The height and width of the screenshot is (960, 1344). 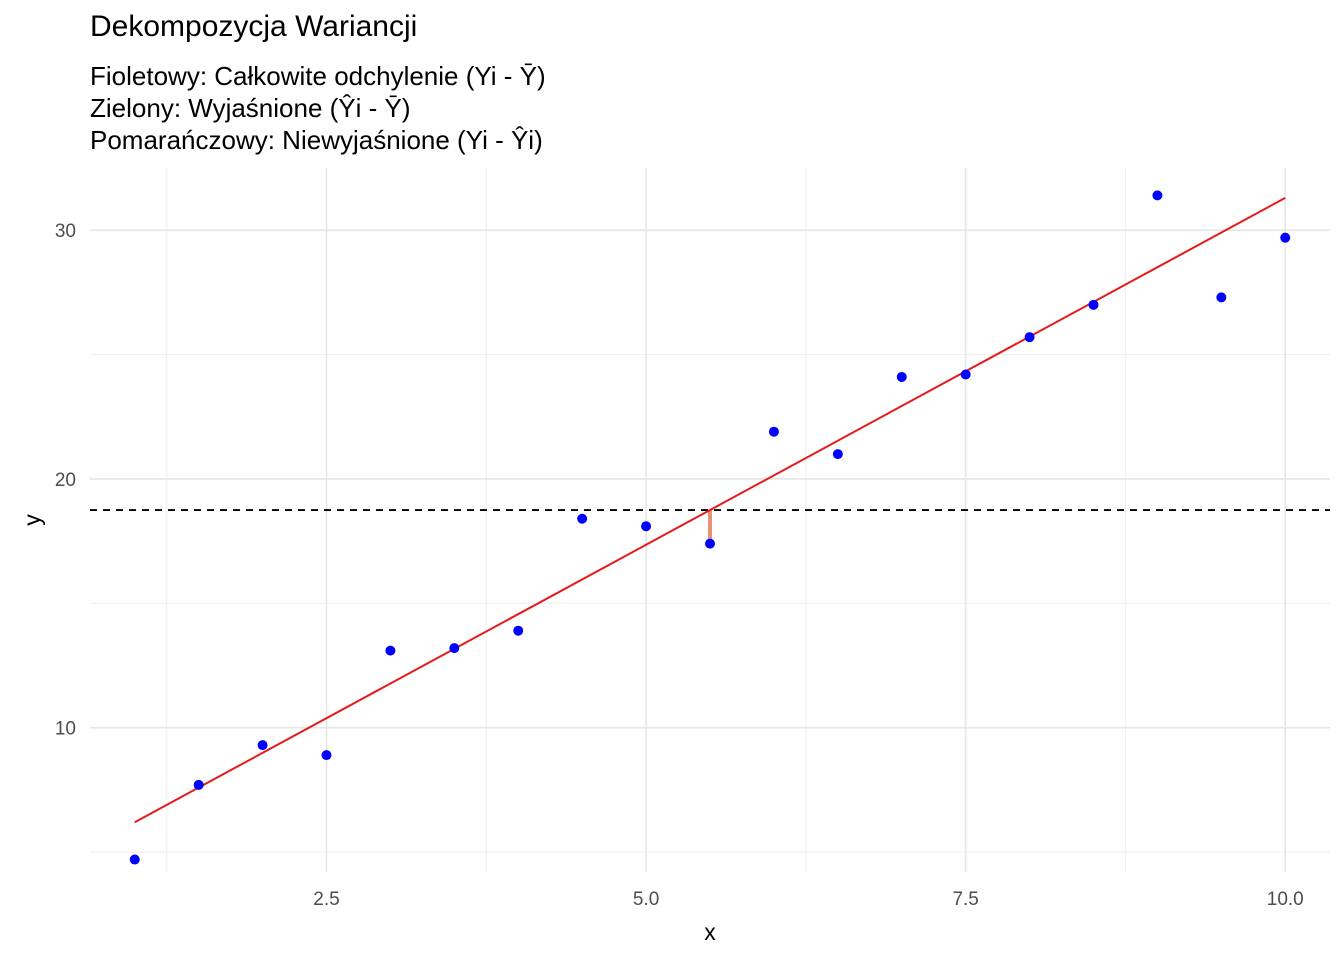 I want to click on x-tick-label: 7.5, so click(x=965, y=899).